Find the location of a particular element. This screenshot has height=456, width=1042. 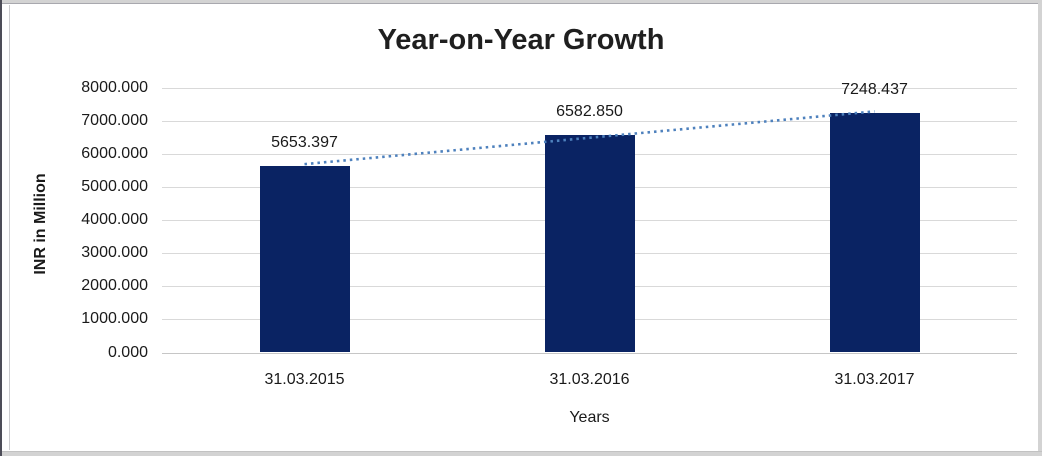

data-label: 7248.437 is located at coordinates (874, 89).